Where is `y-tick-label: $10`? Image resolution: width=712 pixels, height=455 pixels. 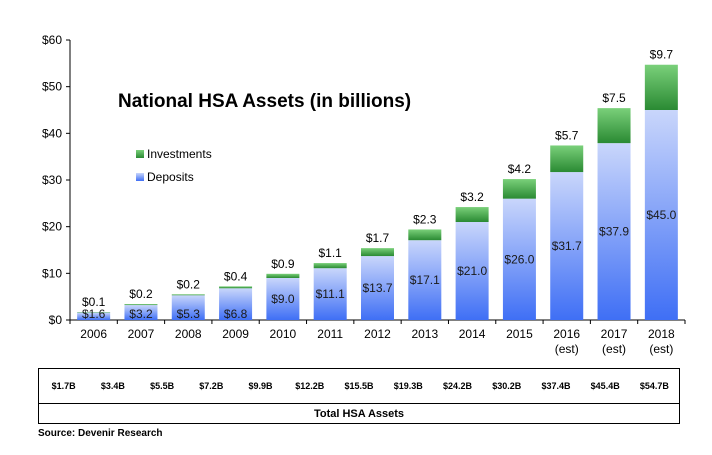 y-tick-label: $10 is located at coordinates (52, 273).